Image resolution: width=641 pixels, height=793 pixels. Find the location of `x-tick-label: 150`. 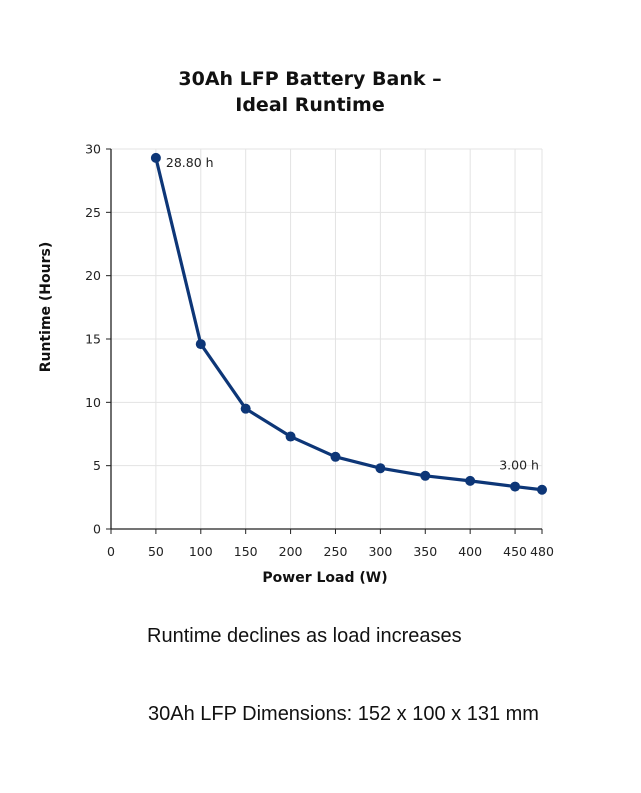

x-tick-label: 150 is located at coordinates (246, 551).